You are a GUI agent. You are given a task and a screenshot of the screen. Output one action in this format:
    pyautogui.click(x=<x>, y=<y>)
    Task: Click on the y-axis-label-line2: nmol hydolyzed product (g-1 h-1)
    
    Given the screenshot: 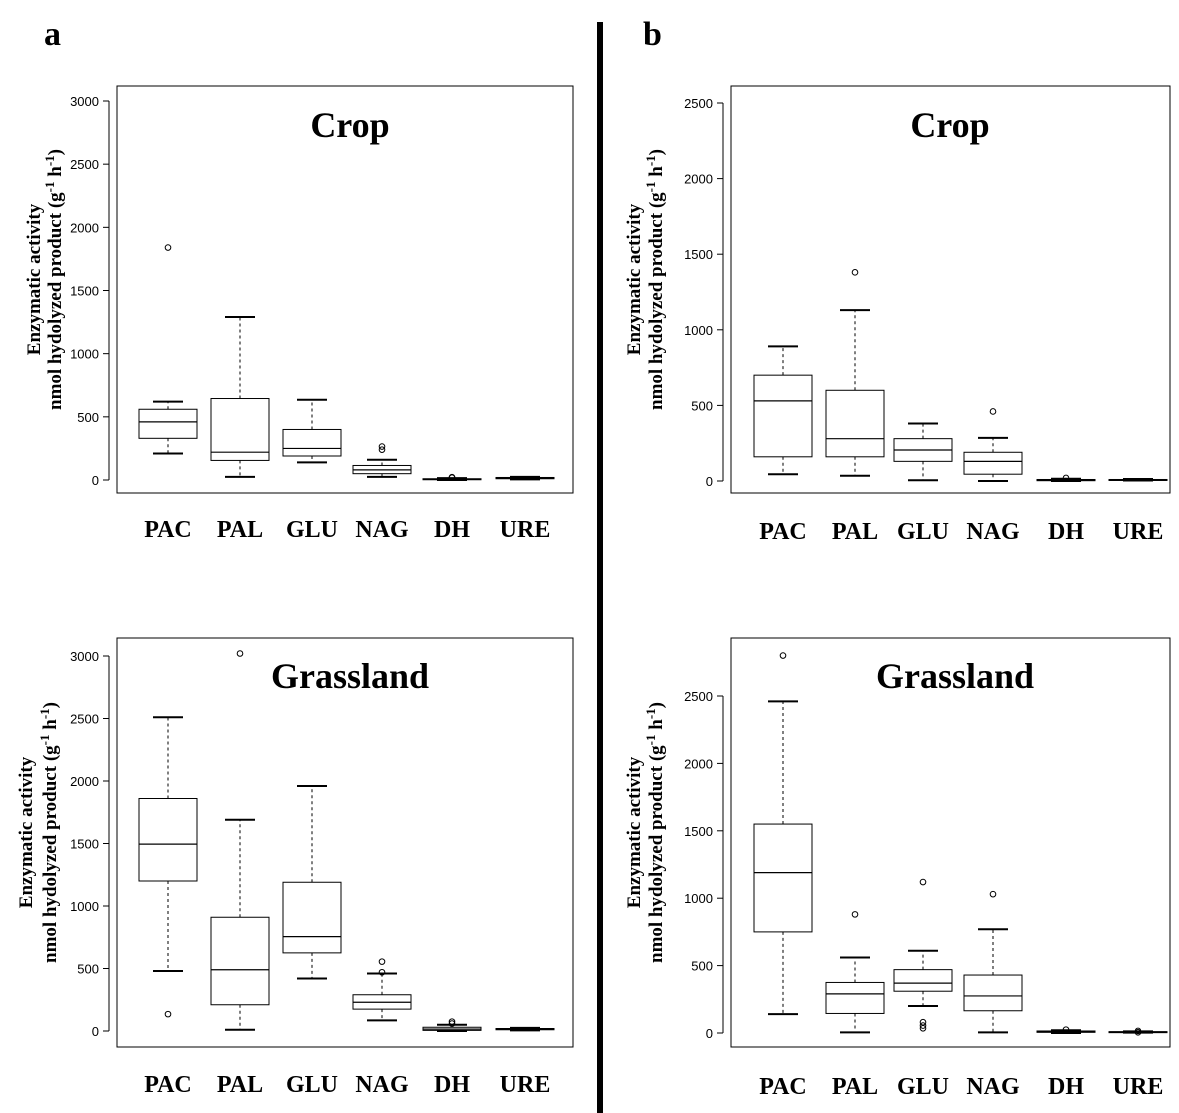 What is the action you would take?
    pyautogui.click(x=49, y=832)
    